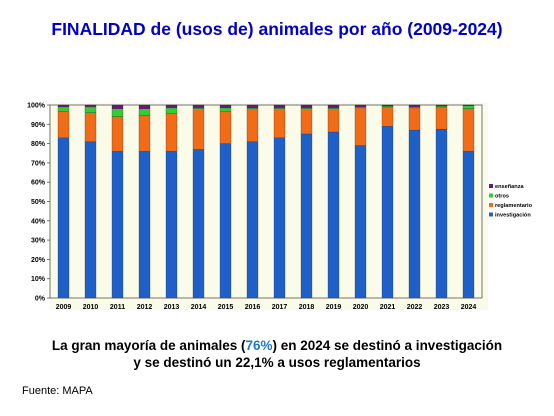 The height and width of the screenshot is (416, 554). Describe the element at coordinates (442, 307) in the screenshot. I see `x-tick-label: 2023` at that location.